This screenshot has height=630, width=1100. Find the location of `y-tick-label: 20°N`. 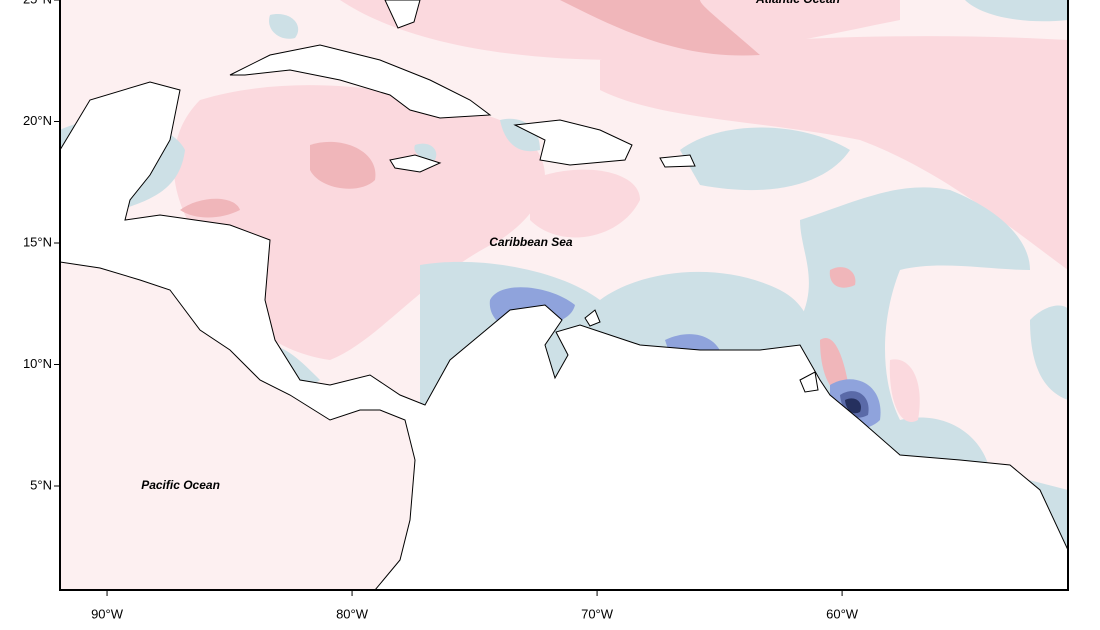

y-tick-label: 20°N is located at coordinates (37, 120).